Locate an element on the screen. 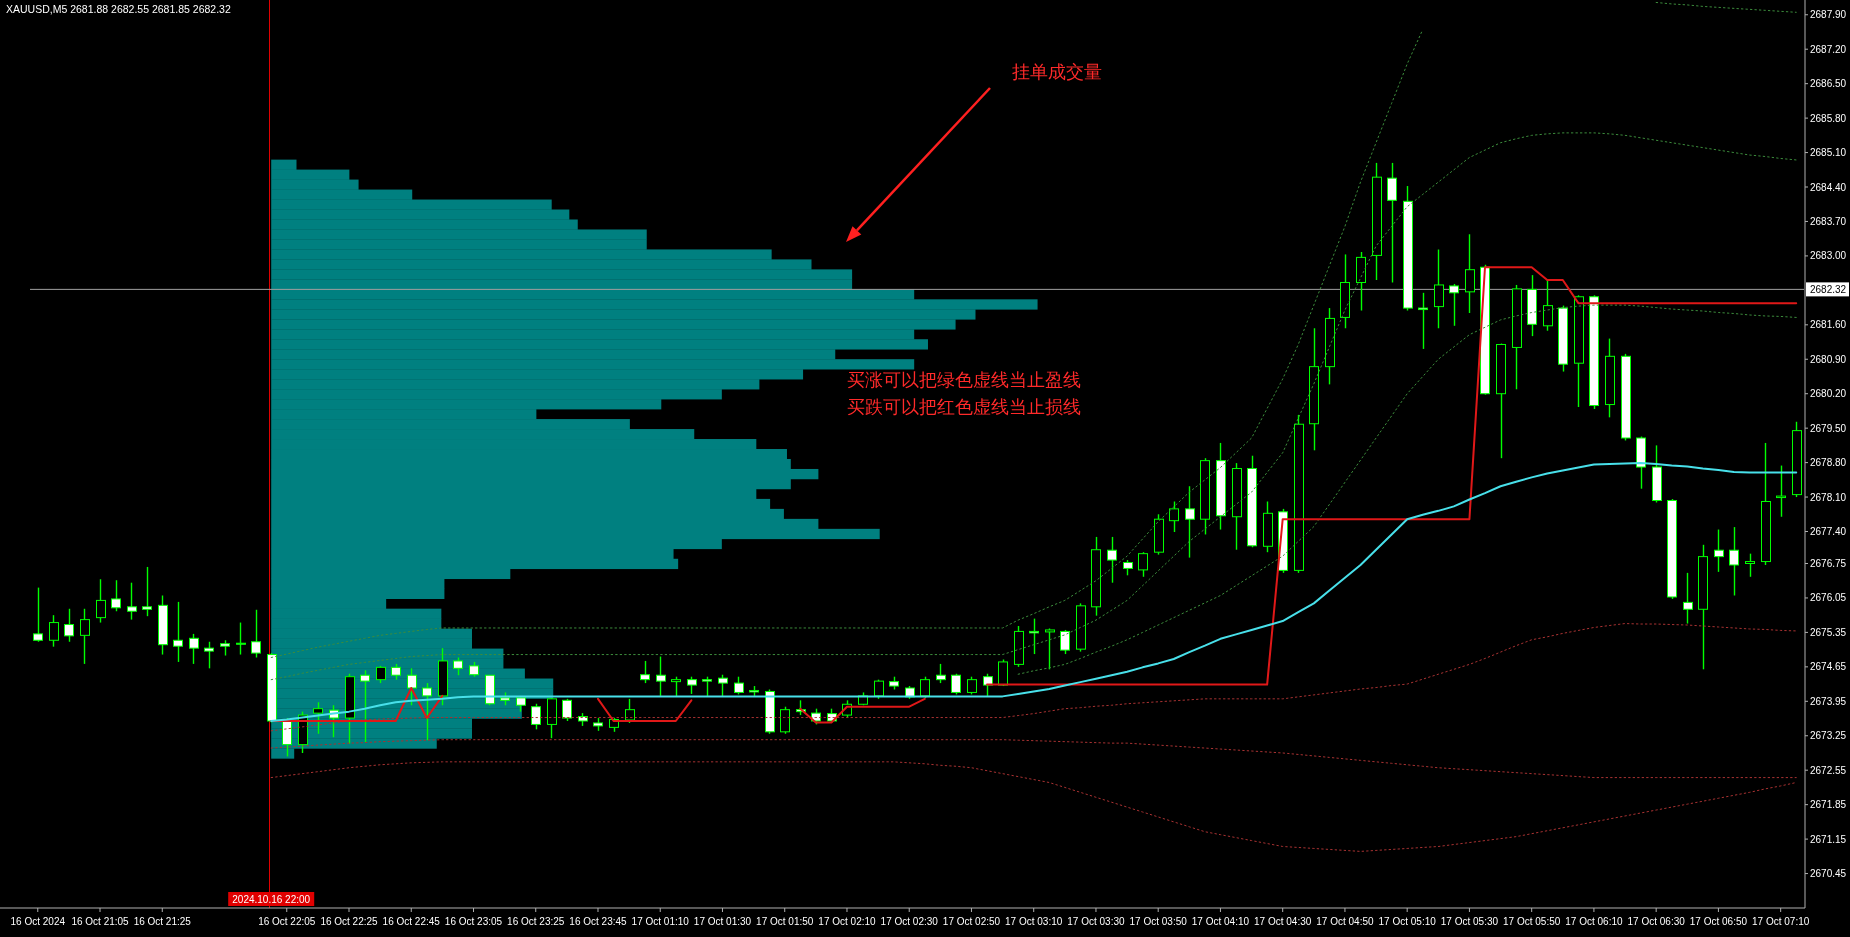 The image size is (1850, 937). x-tick-label: 16 Oct 22:45 is located at coordinates (411, 921).